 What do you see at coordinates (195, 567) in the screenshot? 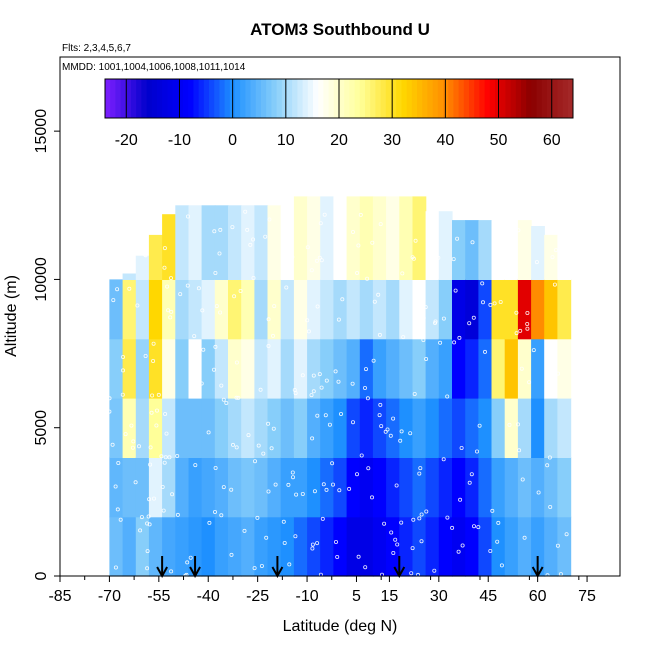
I see `flight-arrow` at bounding box center [195, 567].